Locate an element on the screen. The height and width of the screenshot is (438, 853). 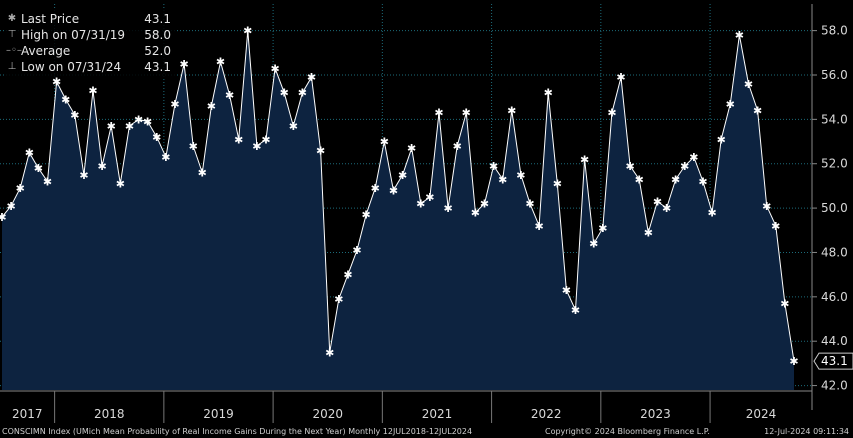
legend-value: 58.0 is located at coordinates (157, 35).